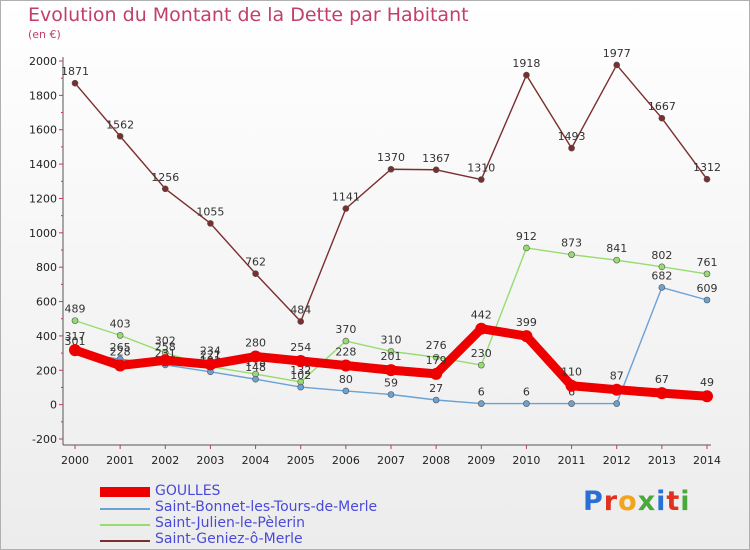 This screenshot has height=550, width=750. Describe the element at coordinates (43, 130) in the screenshot. I see `y-tick-label: 1600` at that location.